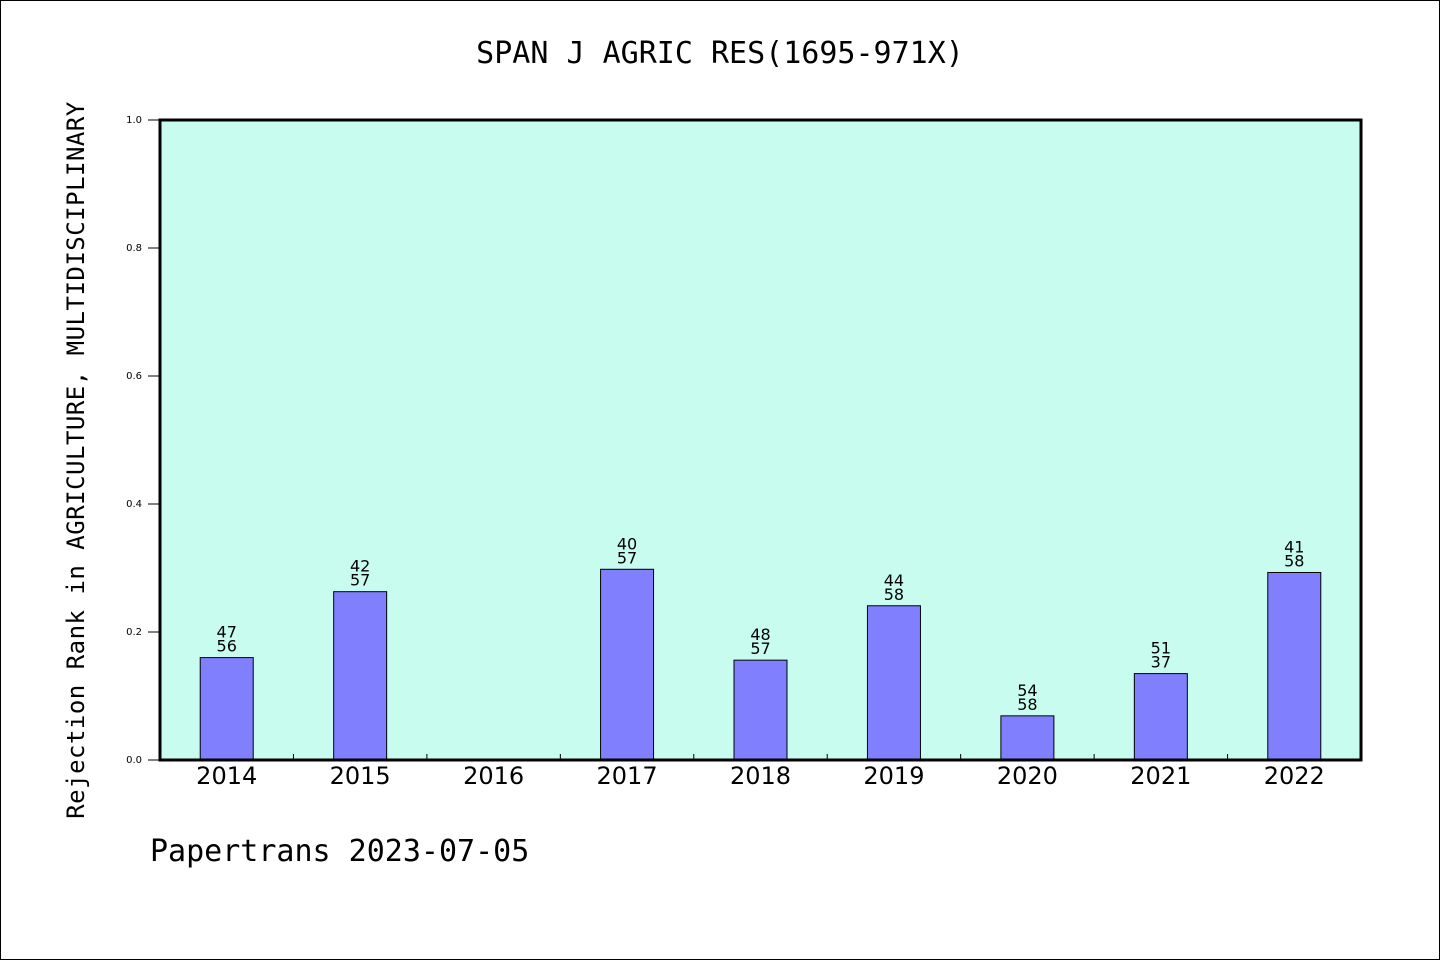 The width and height of the screenshot is (1440, 960). What do you see at coordinates (226, 709) in the screenshot?
I see `bar-2014` at bounding box center [226, 709].